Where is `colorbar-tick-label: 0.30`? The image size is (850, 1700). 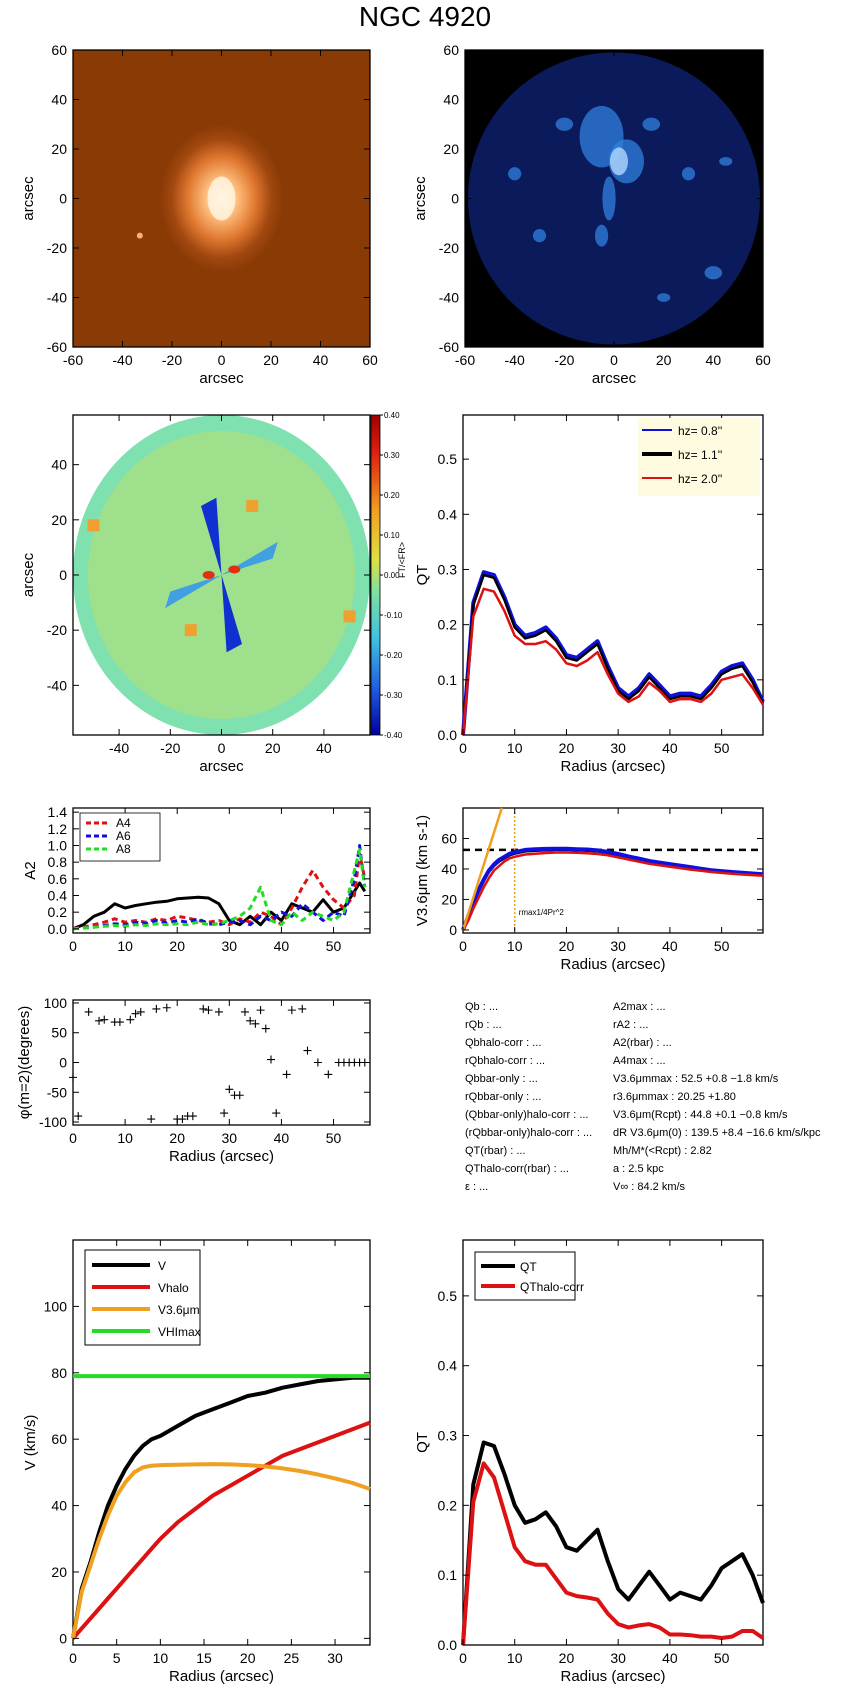 colorbar-tick-label: 0.30 is located at coordinates (392, 455).